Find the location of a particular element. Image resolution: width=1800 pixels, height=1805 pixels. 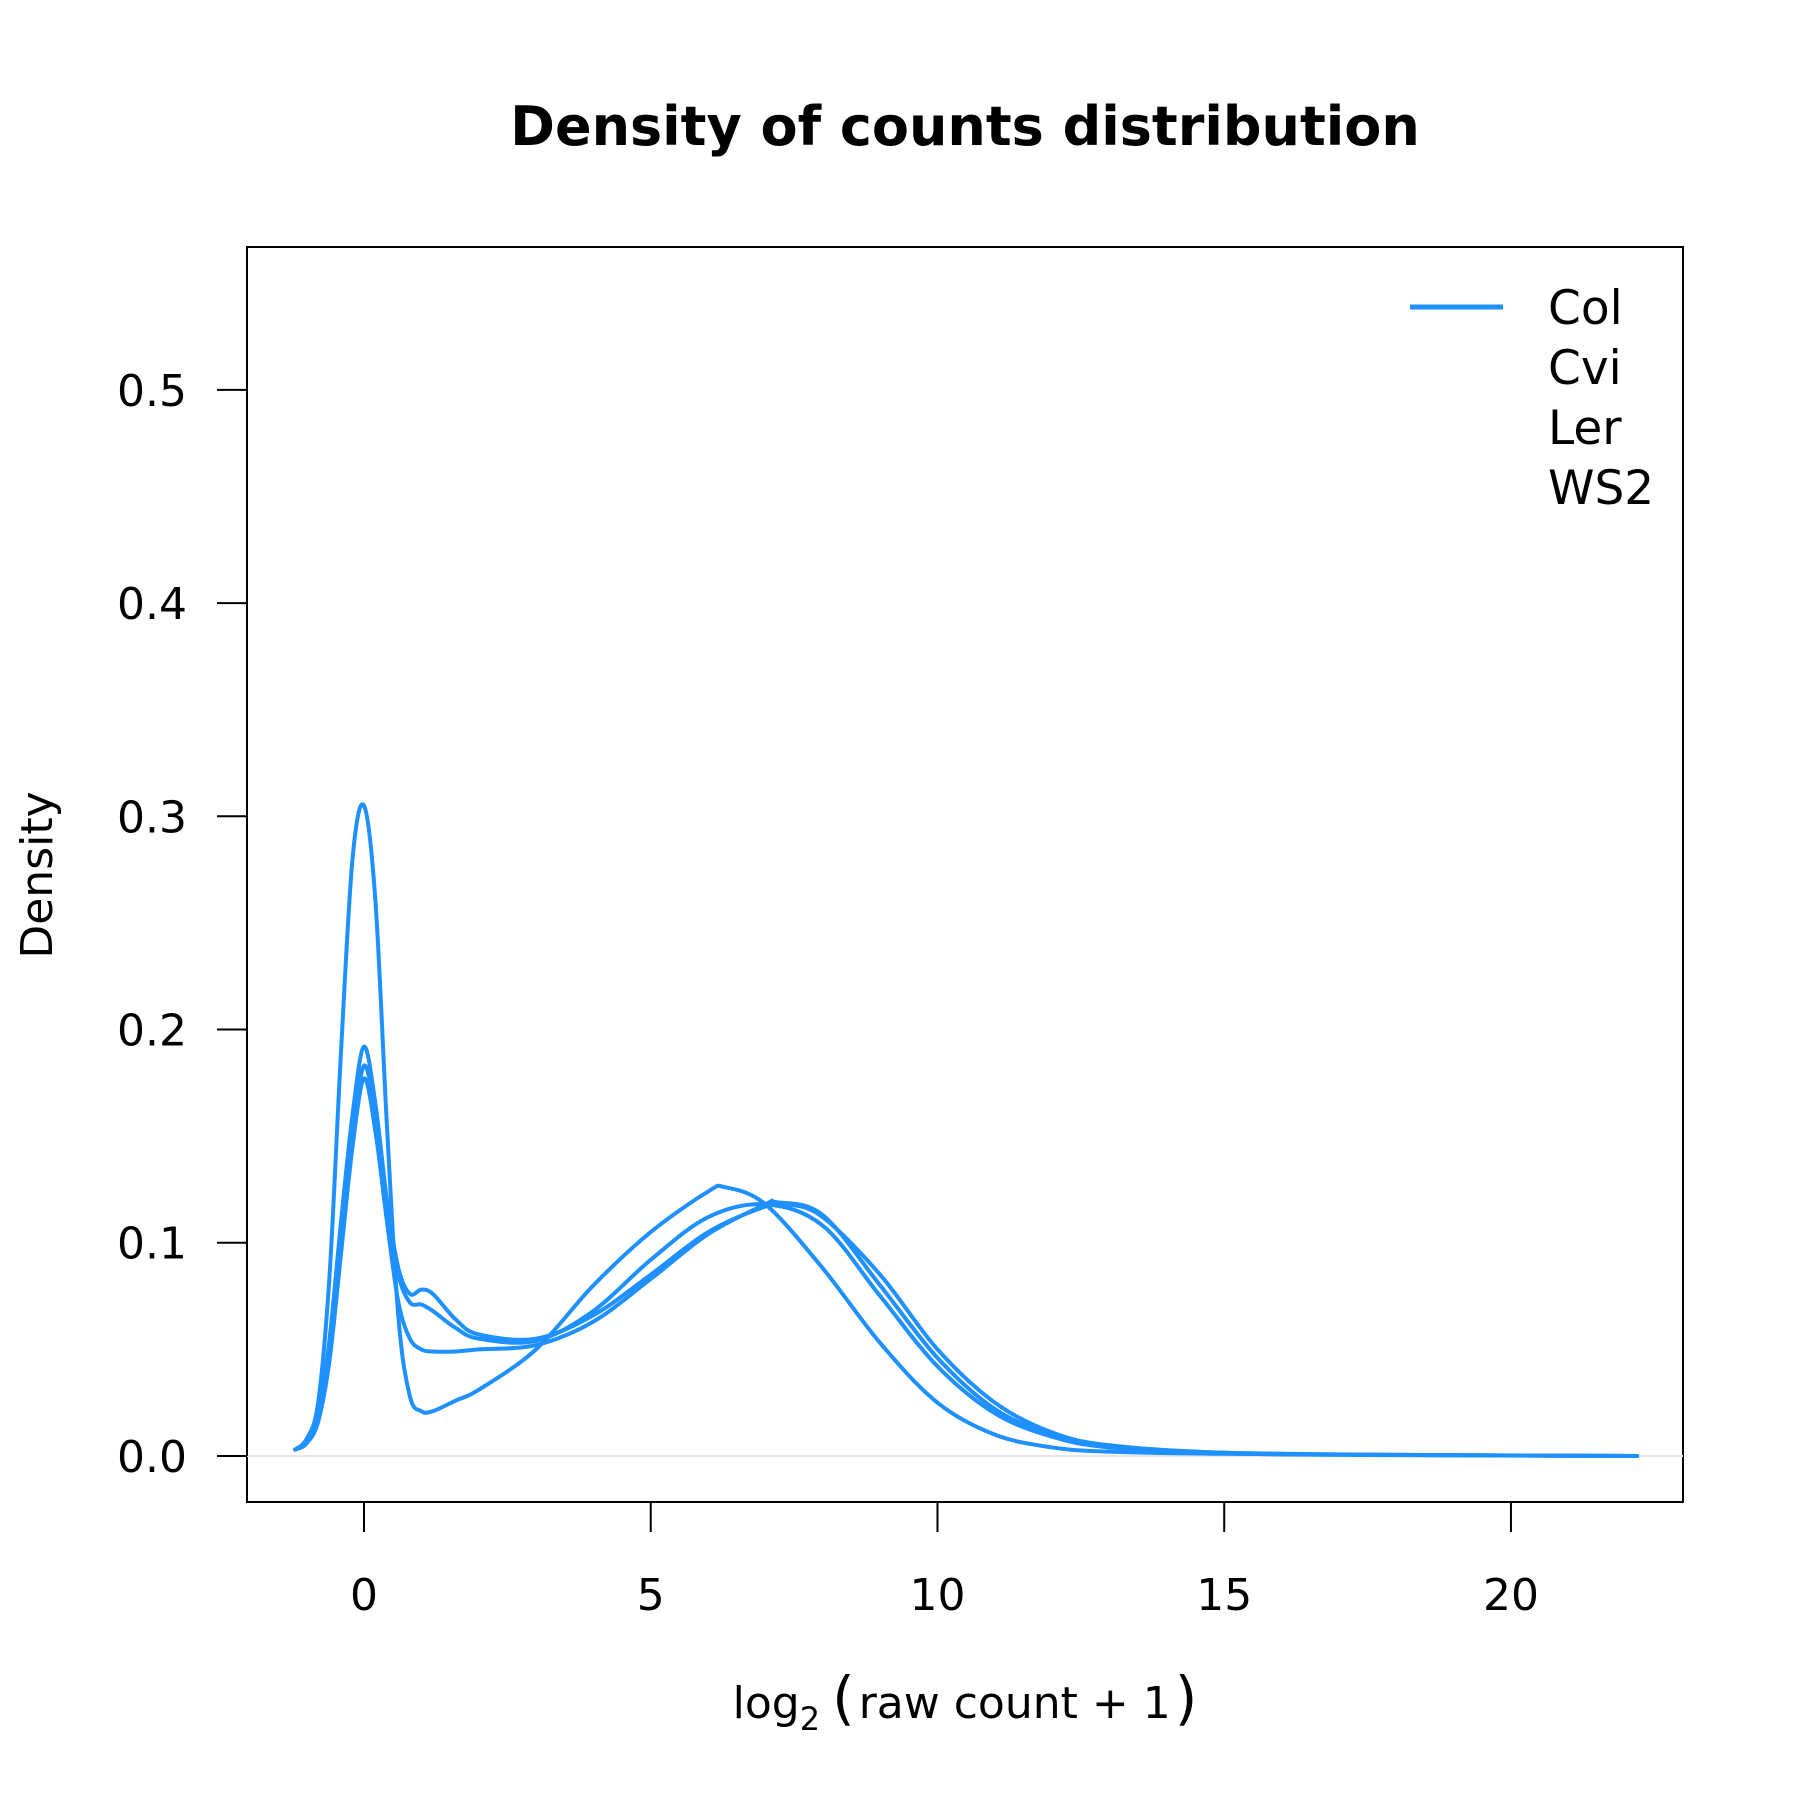

x-axis-label: log2 (raw count + 1) is located at coordinates (965, 1701).